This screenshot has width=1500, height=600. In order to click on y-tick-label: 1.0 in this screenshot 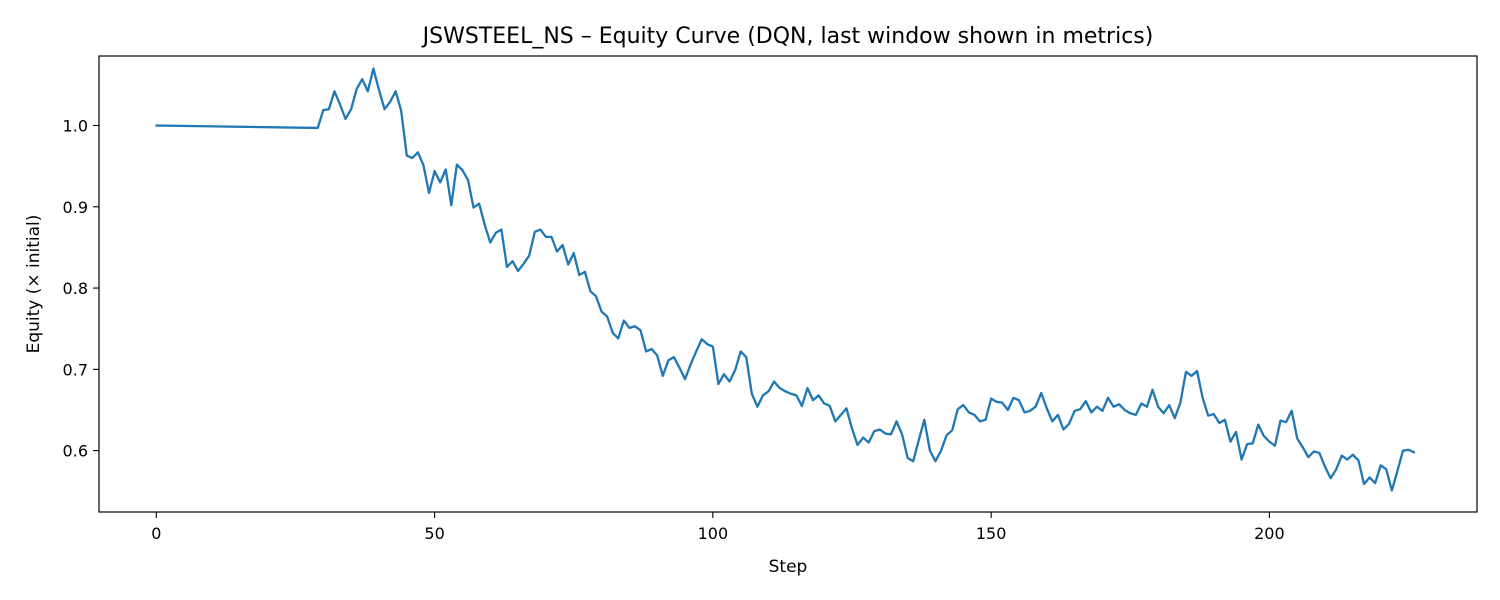, I will do `click(75, 125)`.